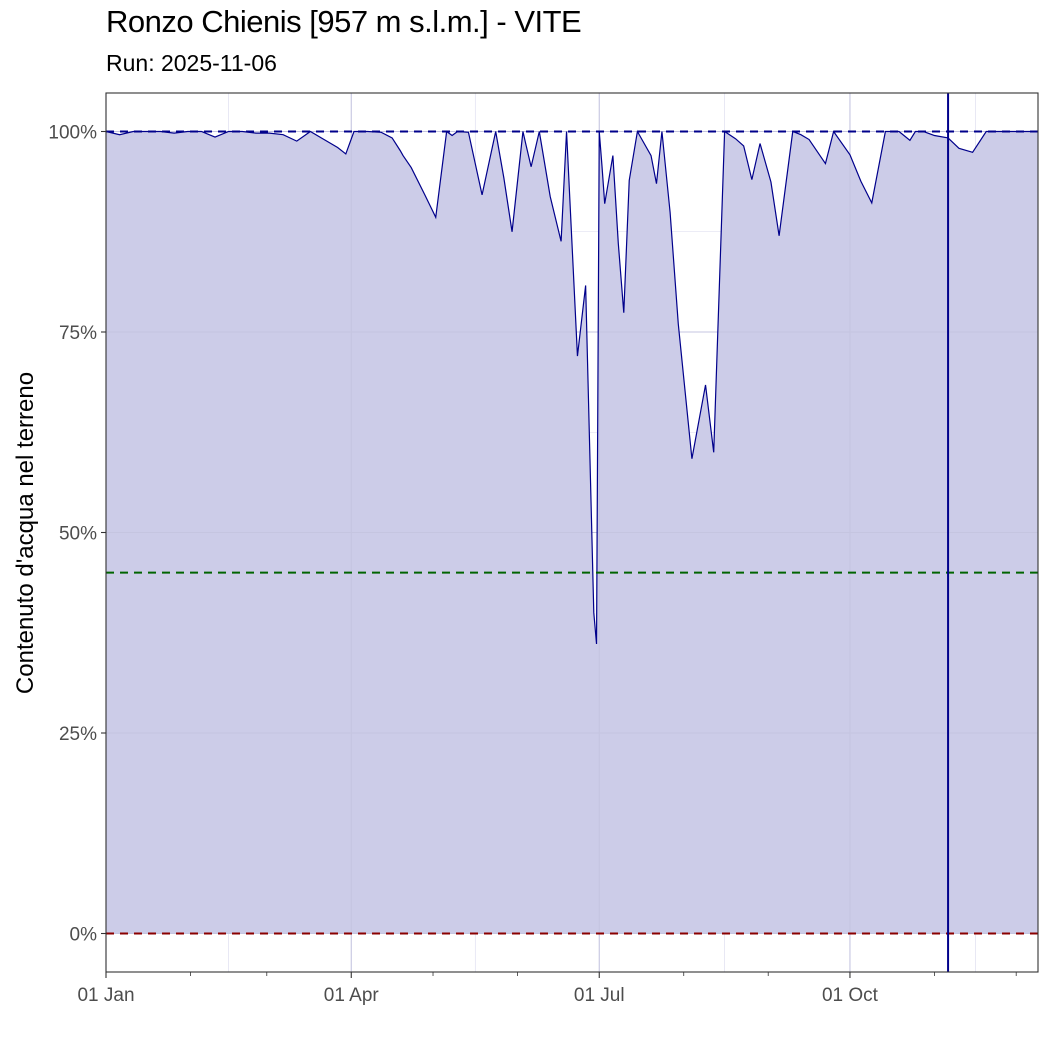 The width and height of the screenshot is (1050, 1050). I want to click on chart-subtitle: Run: 2025-11-06, so click(191, 63).